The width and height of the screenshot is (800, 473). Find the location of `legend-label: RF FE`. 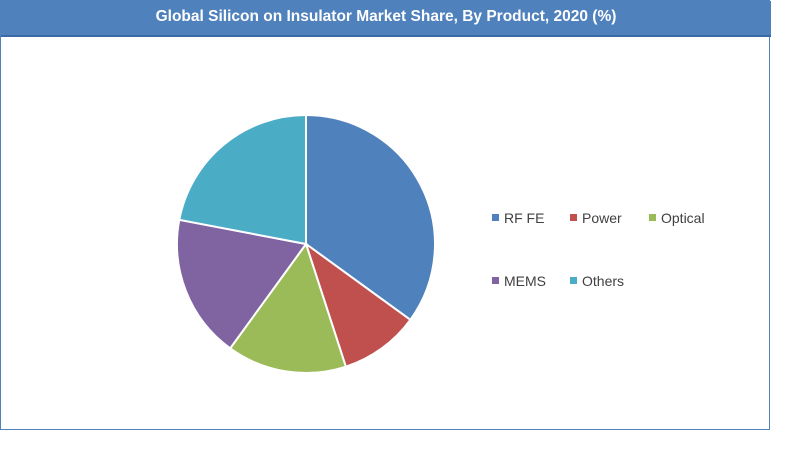

legend-label: RF FE is located at coordinates (524, 218).